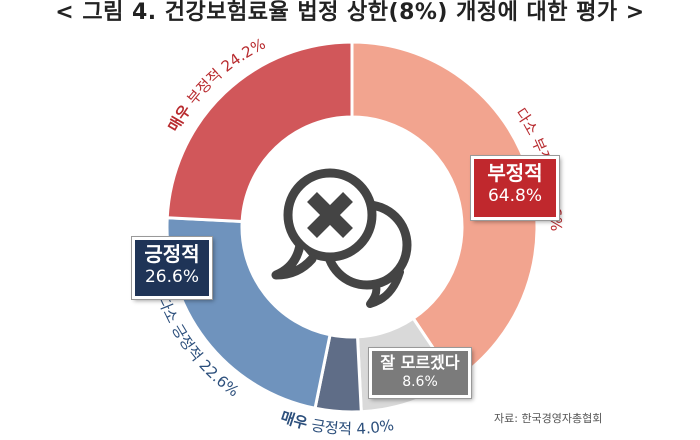 The height and width of the screenshot is (440, 700). I want to click on negative-total-value: 64.8%, so click(514, 196).